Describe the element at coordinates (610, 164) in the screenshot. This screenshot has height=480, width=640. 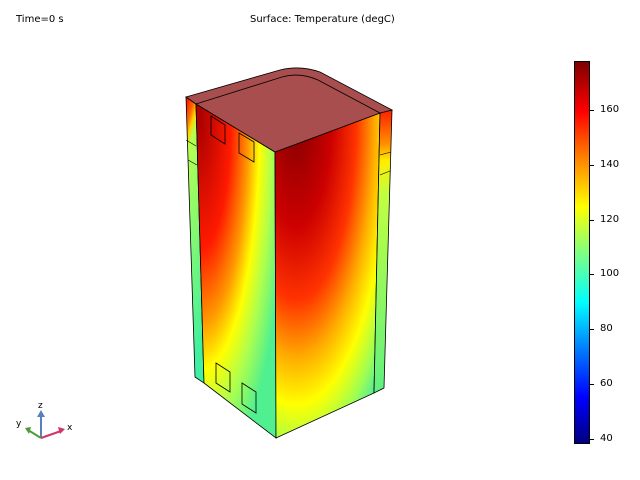
I see `colorbar-tick-label: 140` at that location.